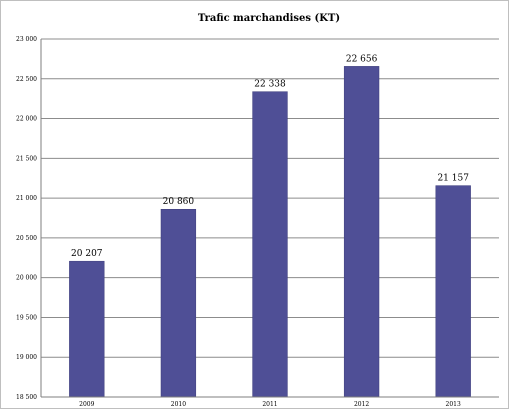 The width and height of the screenshot is (509, 410). I want to click on x-tick-label: 2012, so click(361, 404).